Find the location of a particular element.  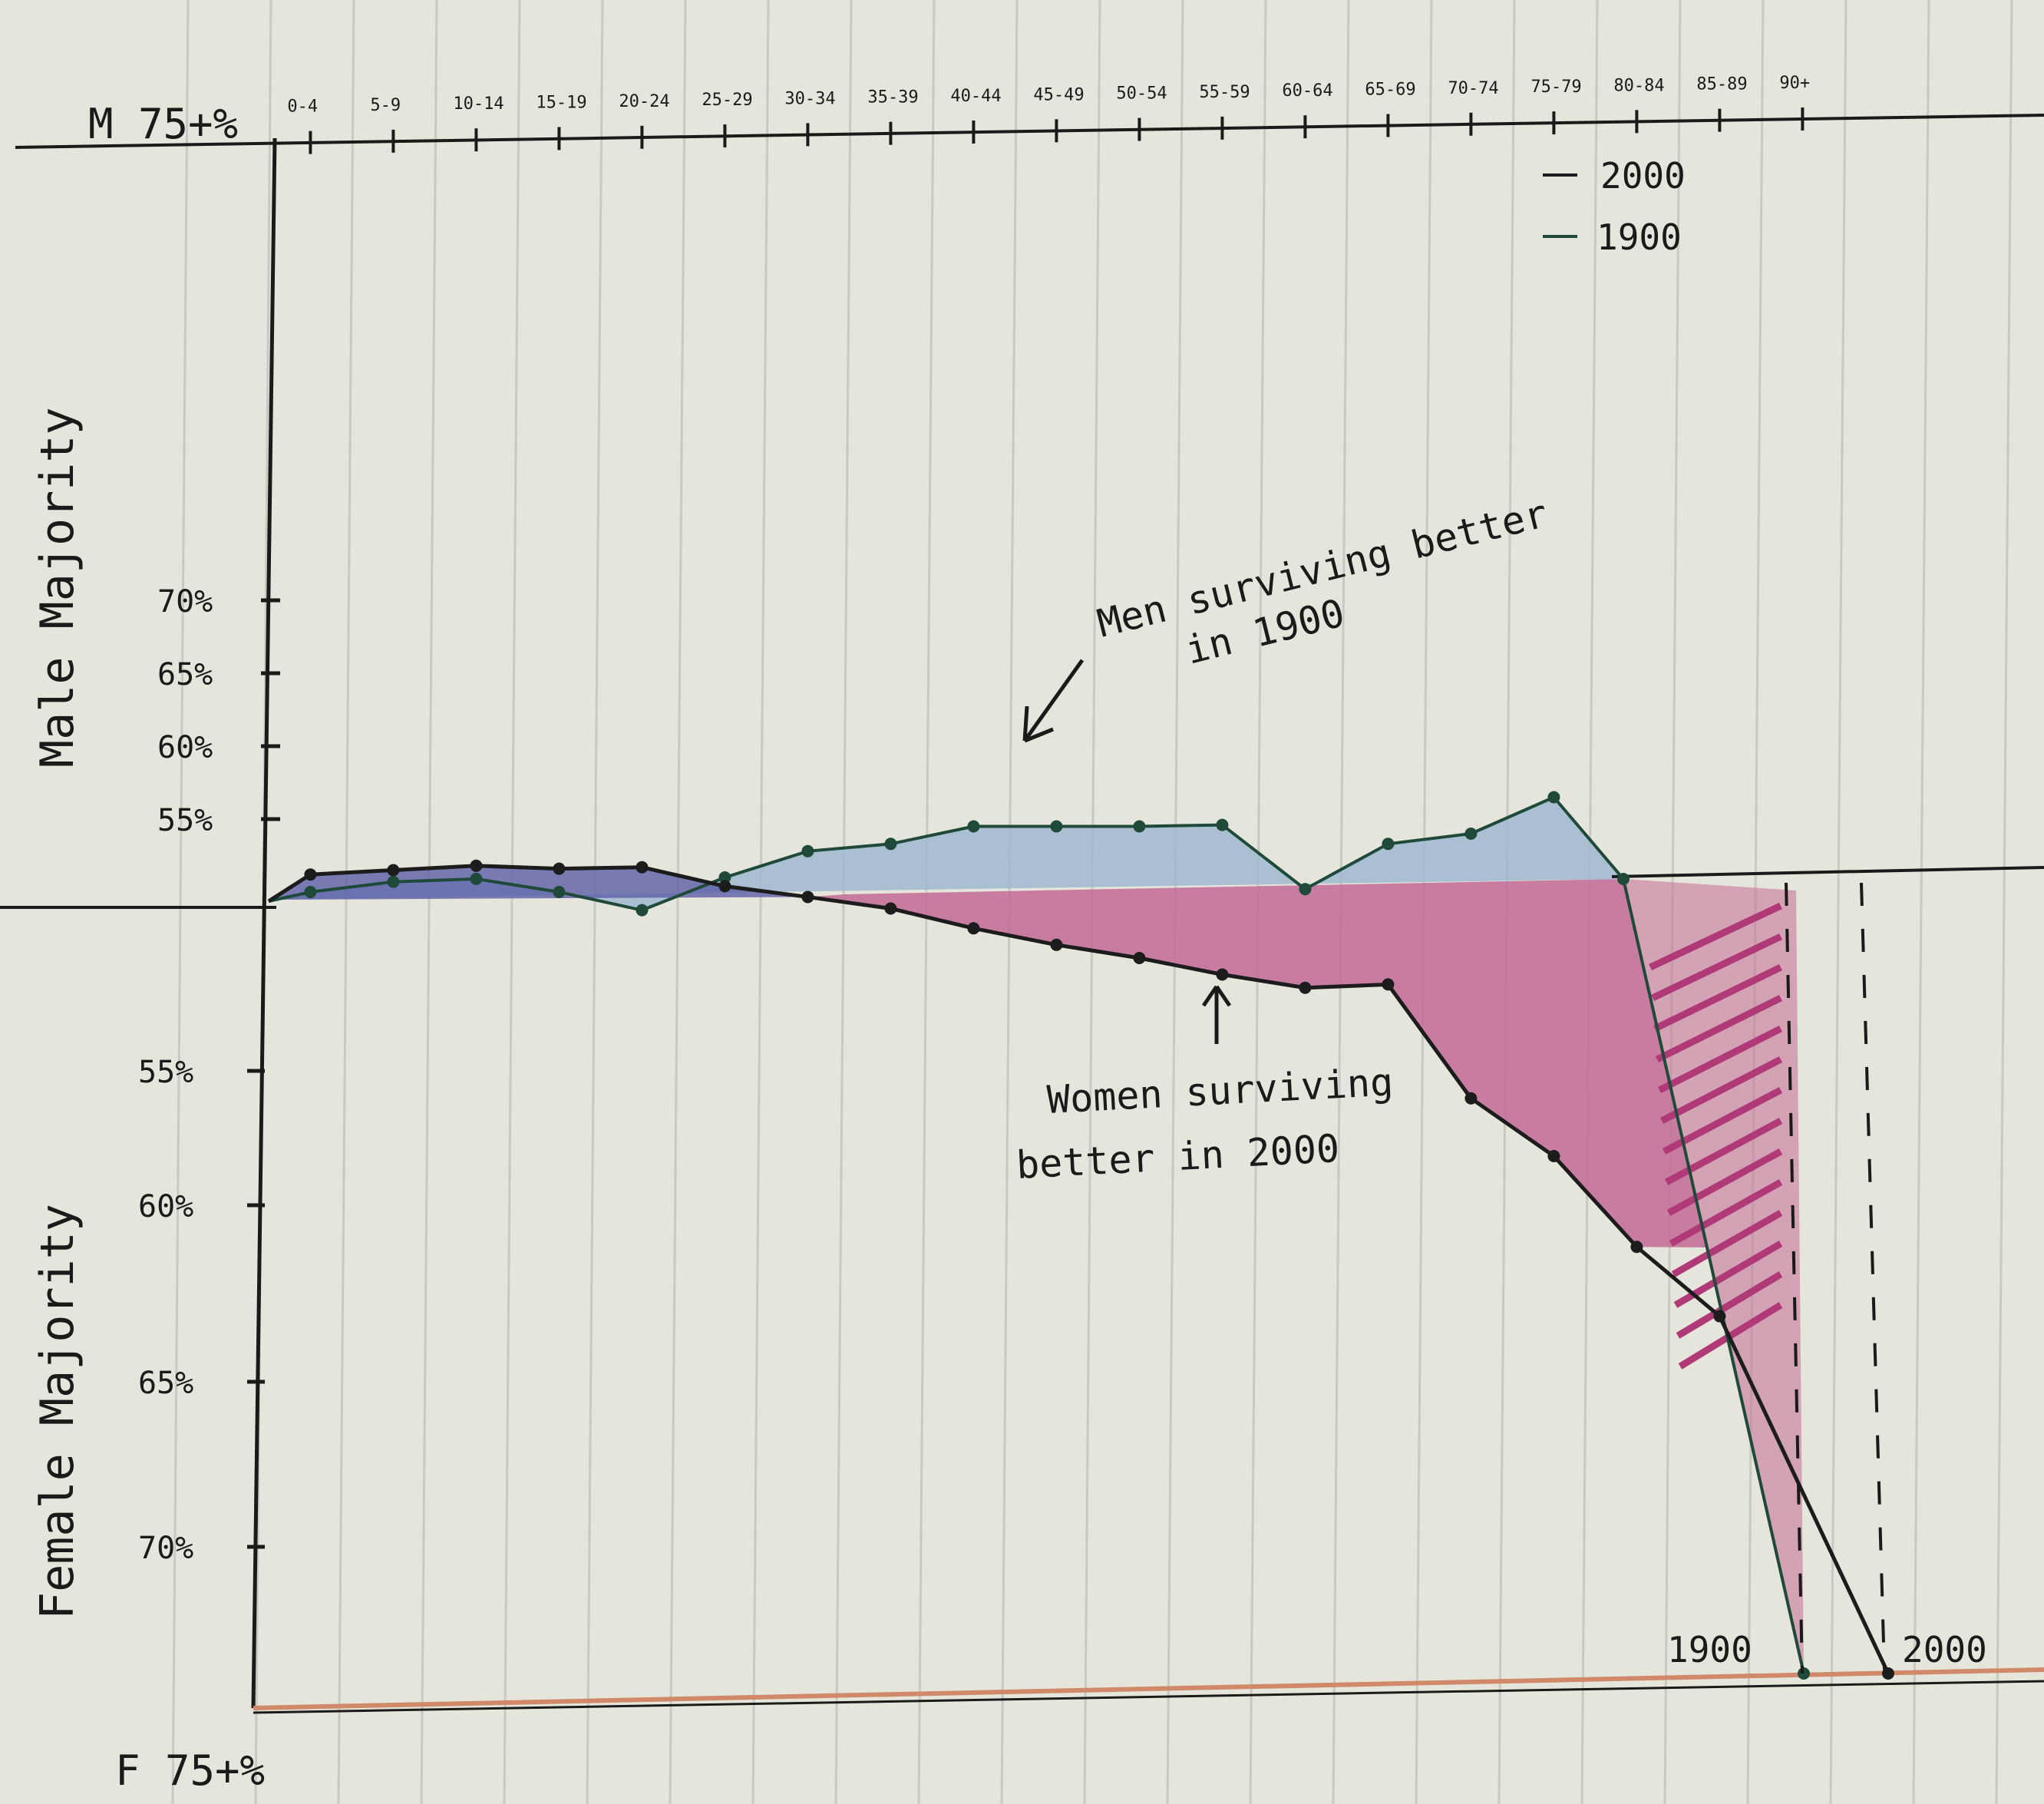

legend-label-2000: 2000 is located at coordinates (1643, 176).